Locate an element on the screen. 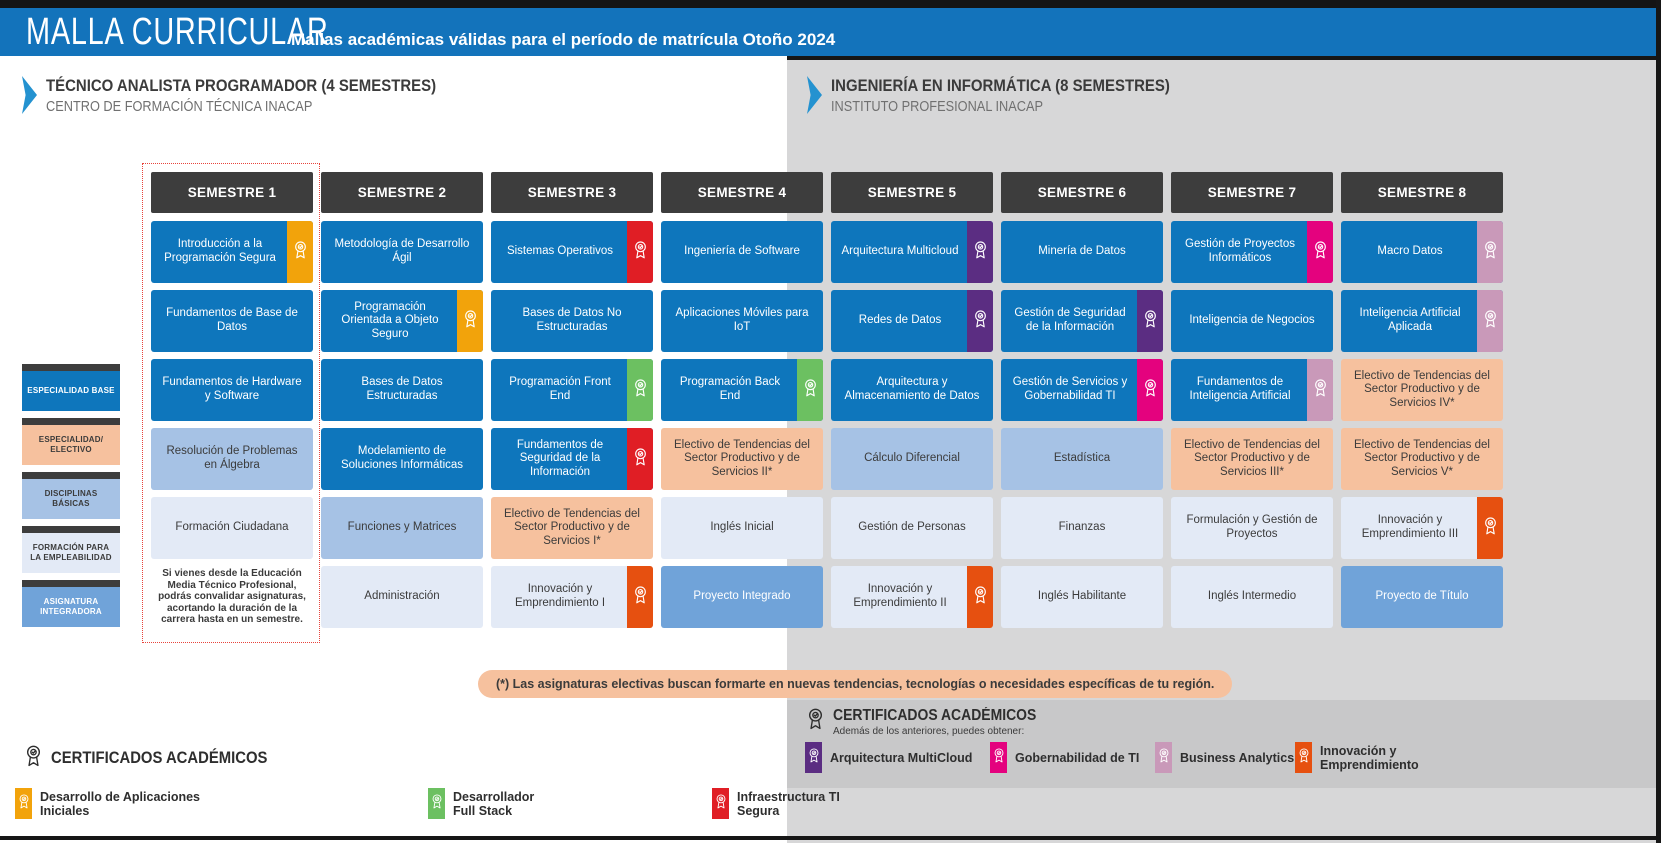  arrow-right-icon is located at coordinates (29, 95).